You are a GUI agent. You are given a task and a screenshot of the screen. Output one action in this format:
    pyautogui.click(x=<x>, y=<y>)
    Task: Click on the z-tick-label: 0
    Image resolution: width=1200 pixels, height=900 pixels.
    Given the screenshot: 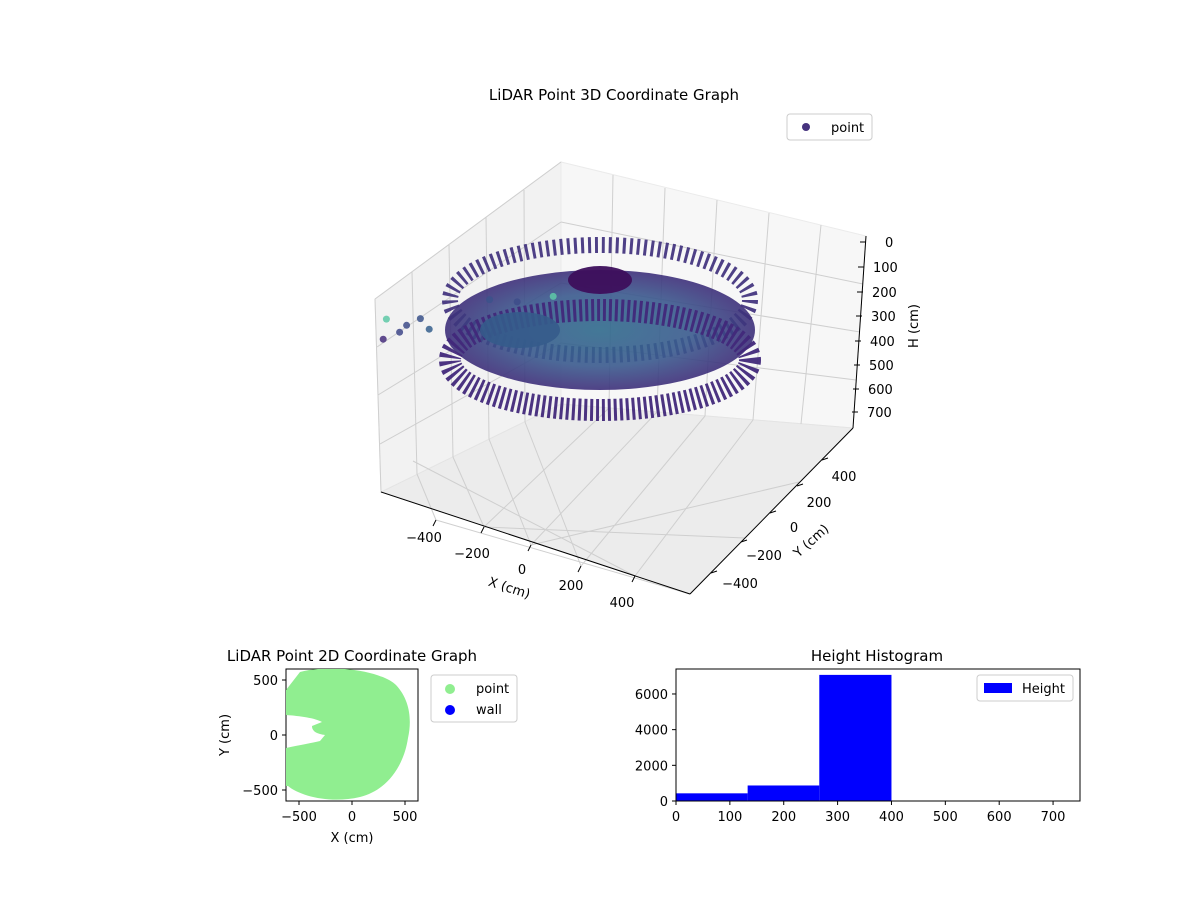 What is the action you would take?
    pyautogui.click(x=889, y=243)
    